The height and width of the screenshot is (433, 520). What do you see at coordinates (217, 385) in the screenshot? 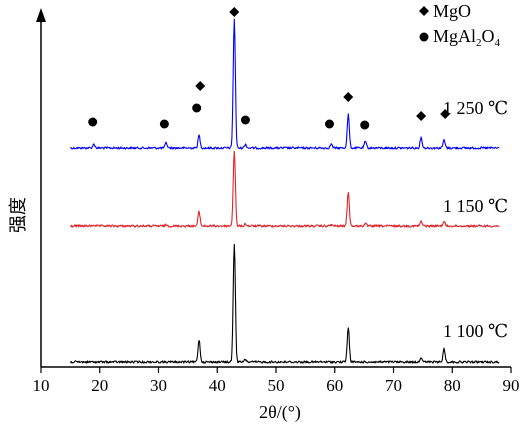
I see `x-tick-label: 40` at bounding box center [217, 385].